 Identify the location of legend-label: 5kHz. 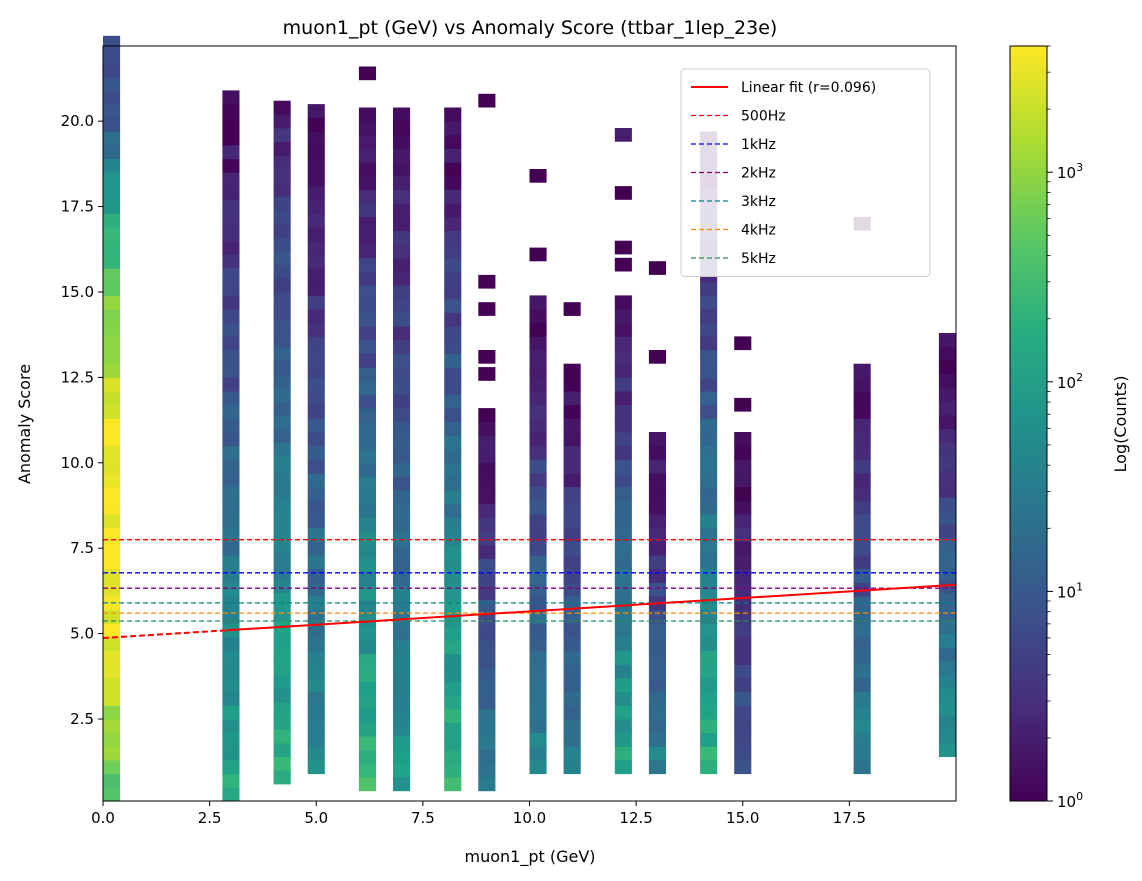
(758, 259).